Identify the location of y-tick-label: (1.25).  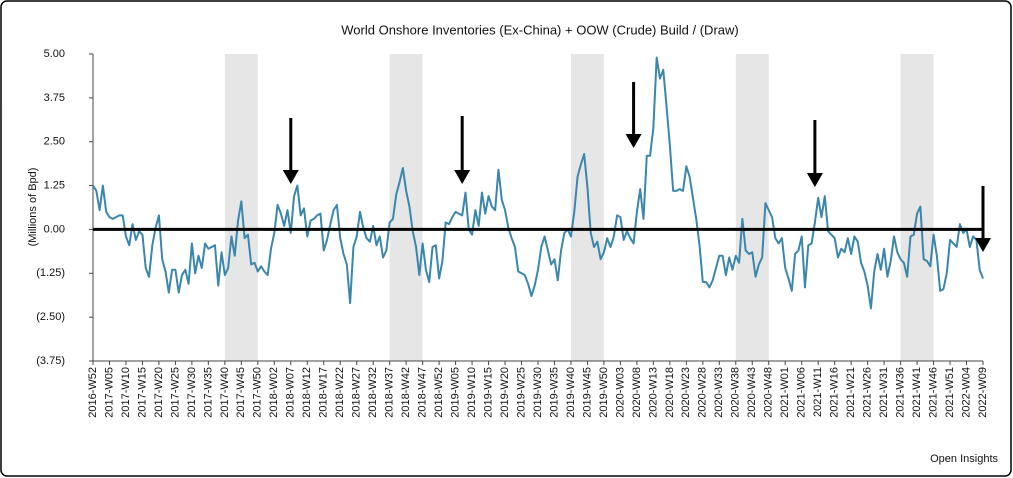
(50, 273).